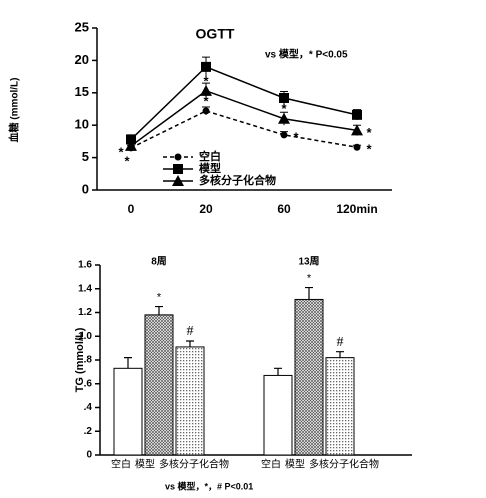 The height and width of the screenshot is (498, 486). I want to click on legend-label: 多核分子化合物, so click(237, 180).